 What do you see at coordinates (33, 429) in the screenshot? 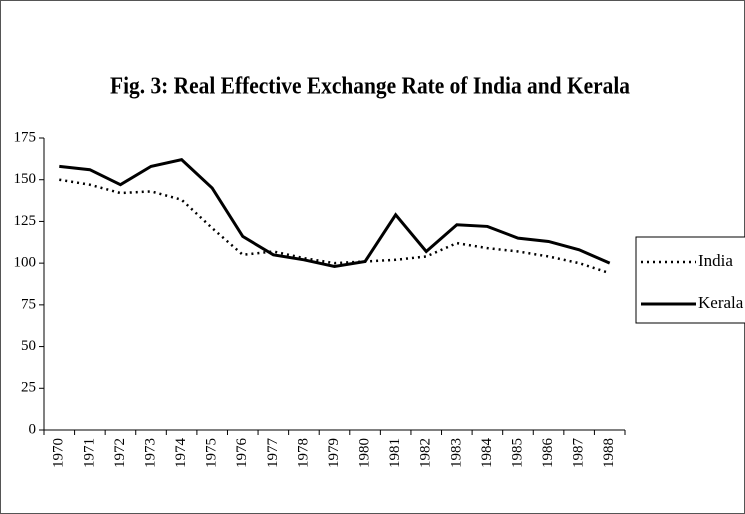
I see `y-tick-label: 0` at bounding box center [33, 429].